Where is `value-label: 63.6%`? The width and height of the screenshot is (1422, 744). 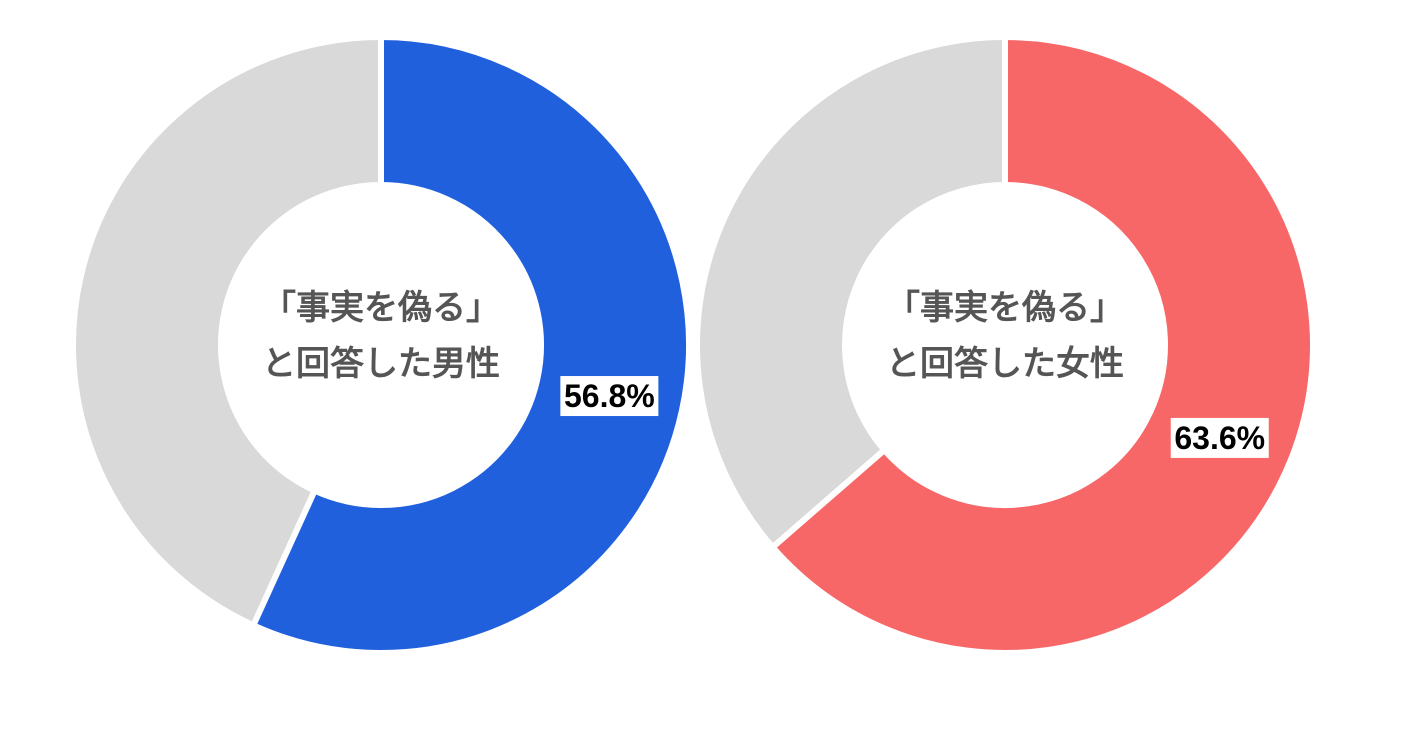
value-label: 63.6% is located at coordinates (1219, 438).